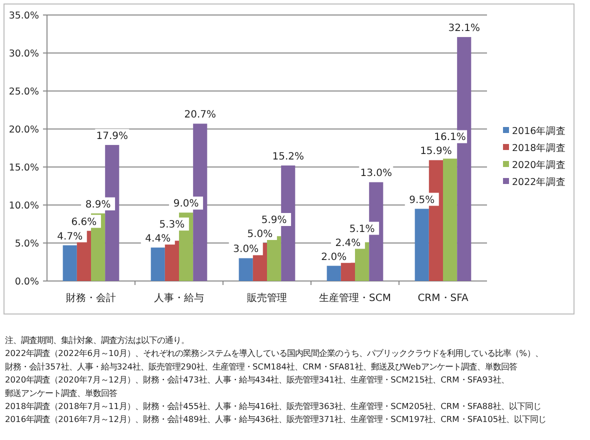  I want to click on y-tick-label: 10.0%, so click(23, 206).